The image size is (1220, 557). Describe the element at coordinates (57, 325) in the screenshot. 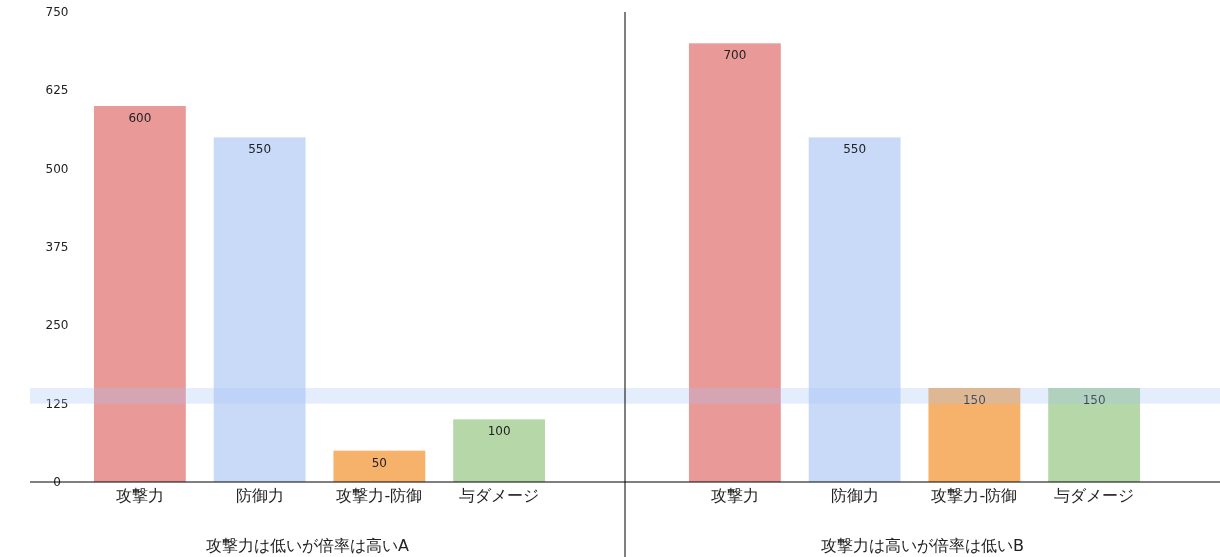

I see `y-tick-label: 250` at that location.